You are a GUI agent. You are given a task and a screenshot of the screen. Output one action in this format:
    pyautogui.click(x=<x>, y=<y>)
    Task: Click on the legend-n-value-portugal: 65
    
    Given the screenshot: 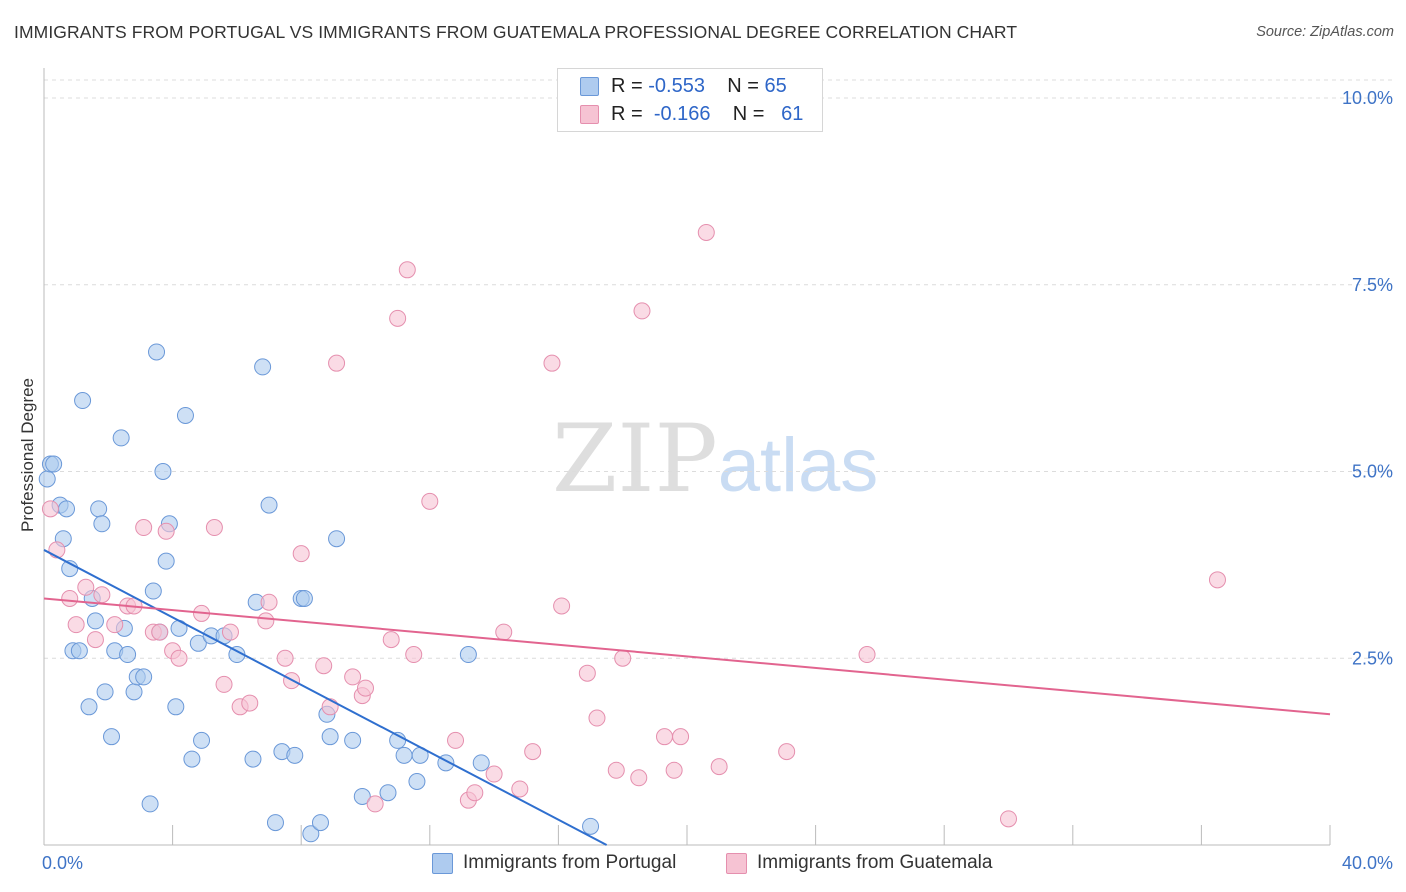 What is the action you would take?
    pyautogui.click(x=775, y=85)
    